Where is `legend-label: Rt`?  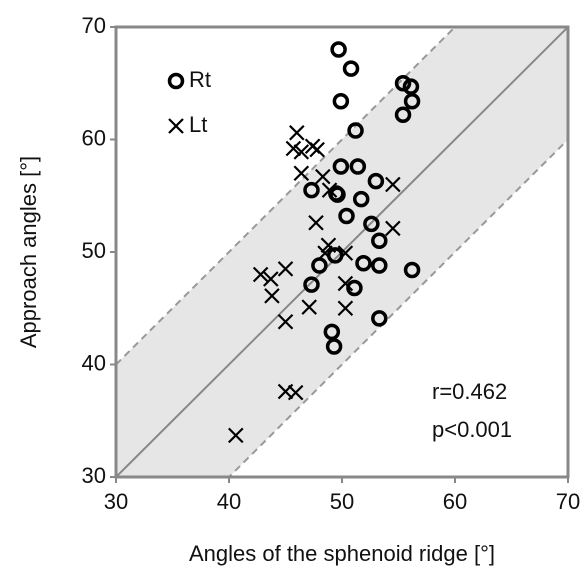
legend-label: Rt is located at coordinates (200, 79).